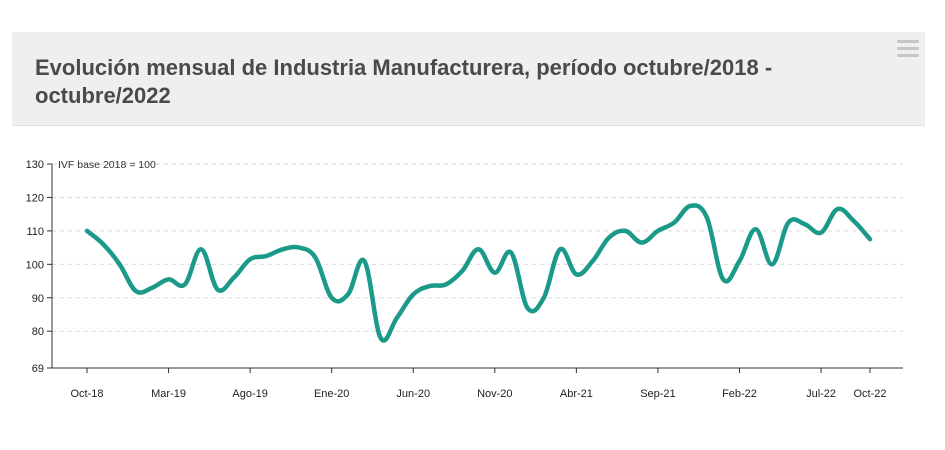 Image resolution: width=945 pixels, height=450 pixels. Describe the element at coordinates (576, 394) in the screenshot. I see `x-tick-label: Abr-21` at that location.